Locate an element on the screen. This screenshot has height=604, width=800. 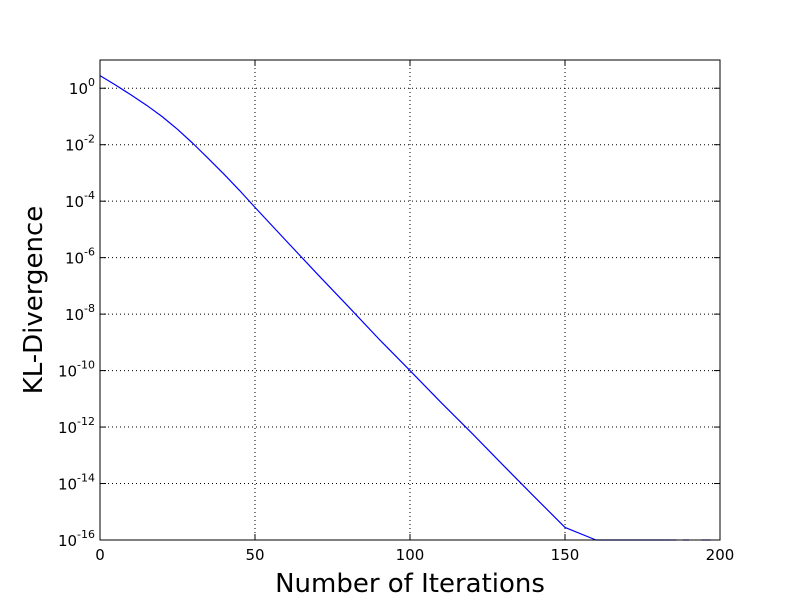
y-tick-exponent: -4 is located at coordinates (89, 195).